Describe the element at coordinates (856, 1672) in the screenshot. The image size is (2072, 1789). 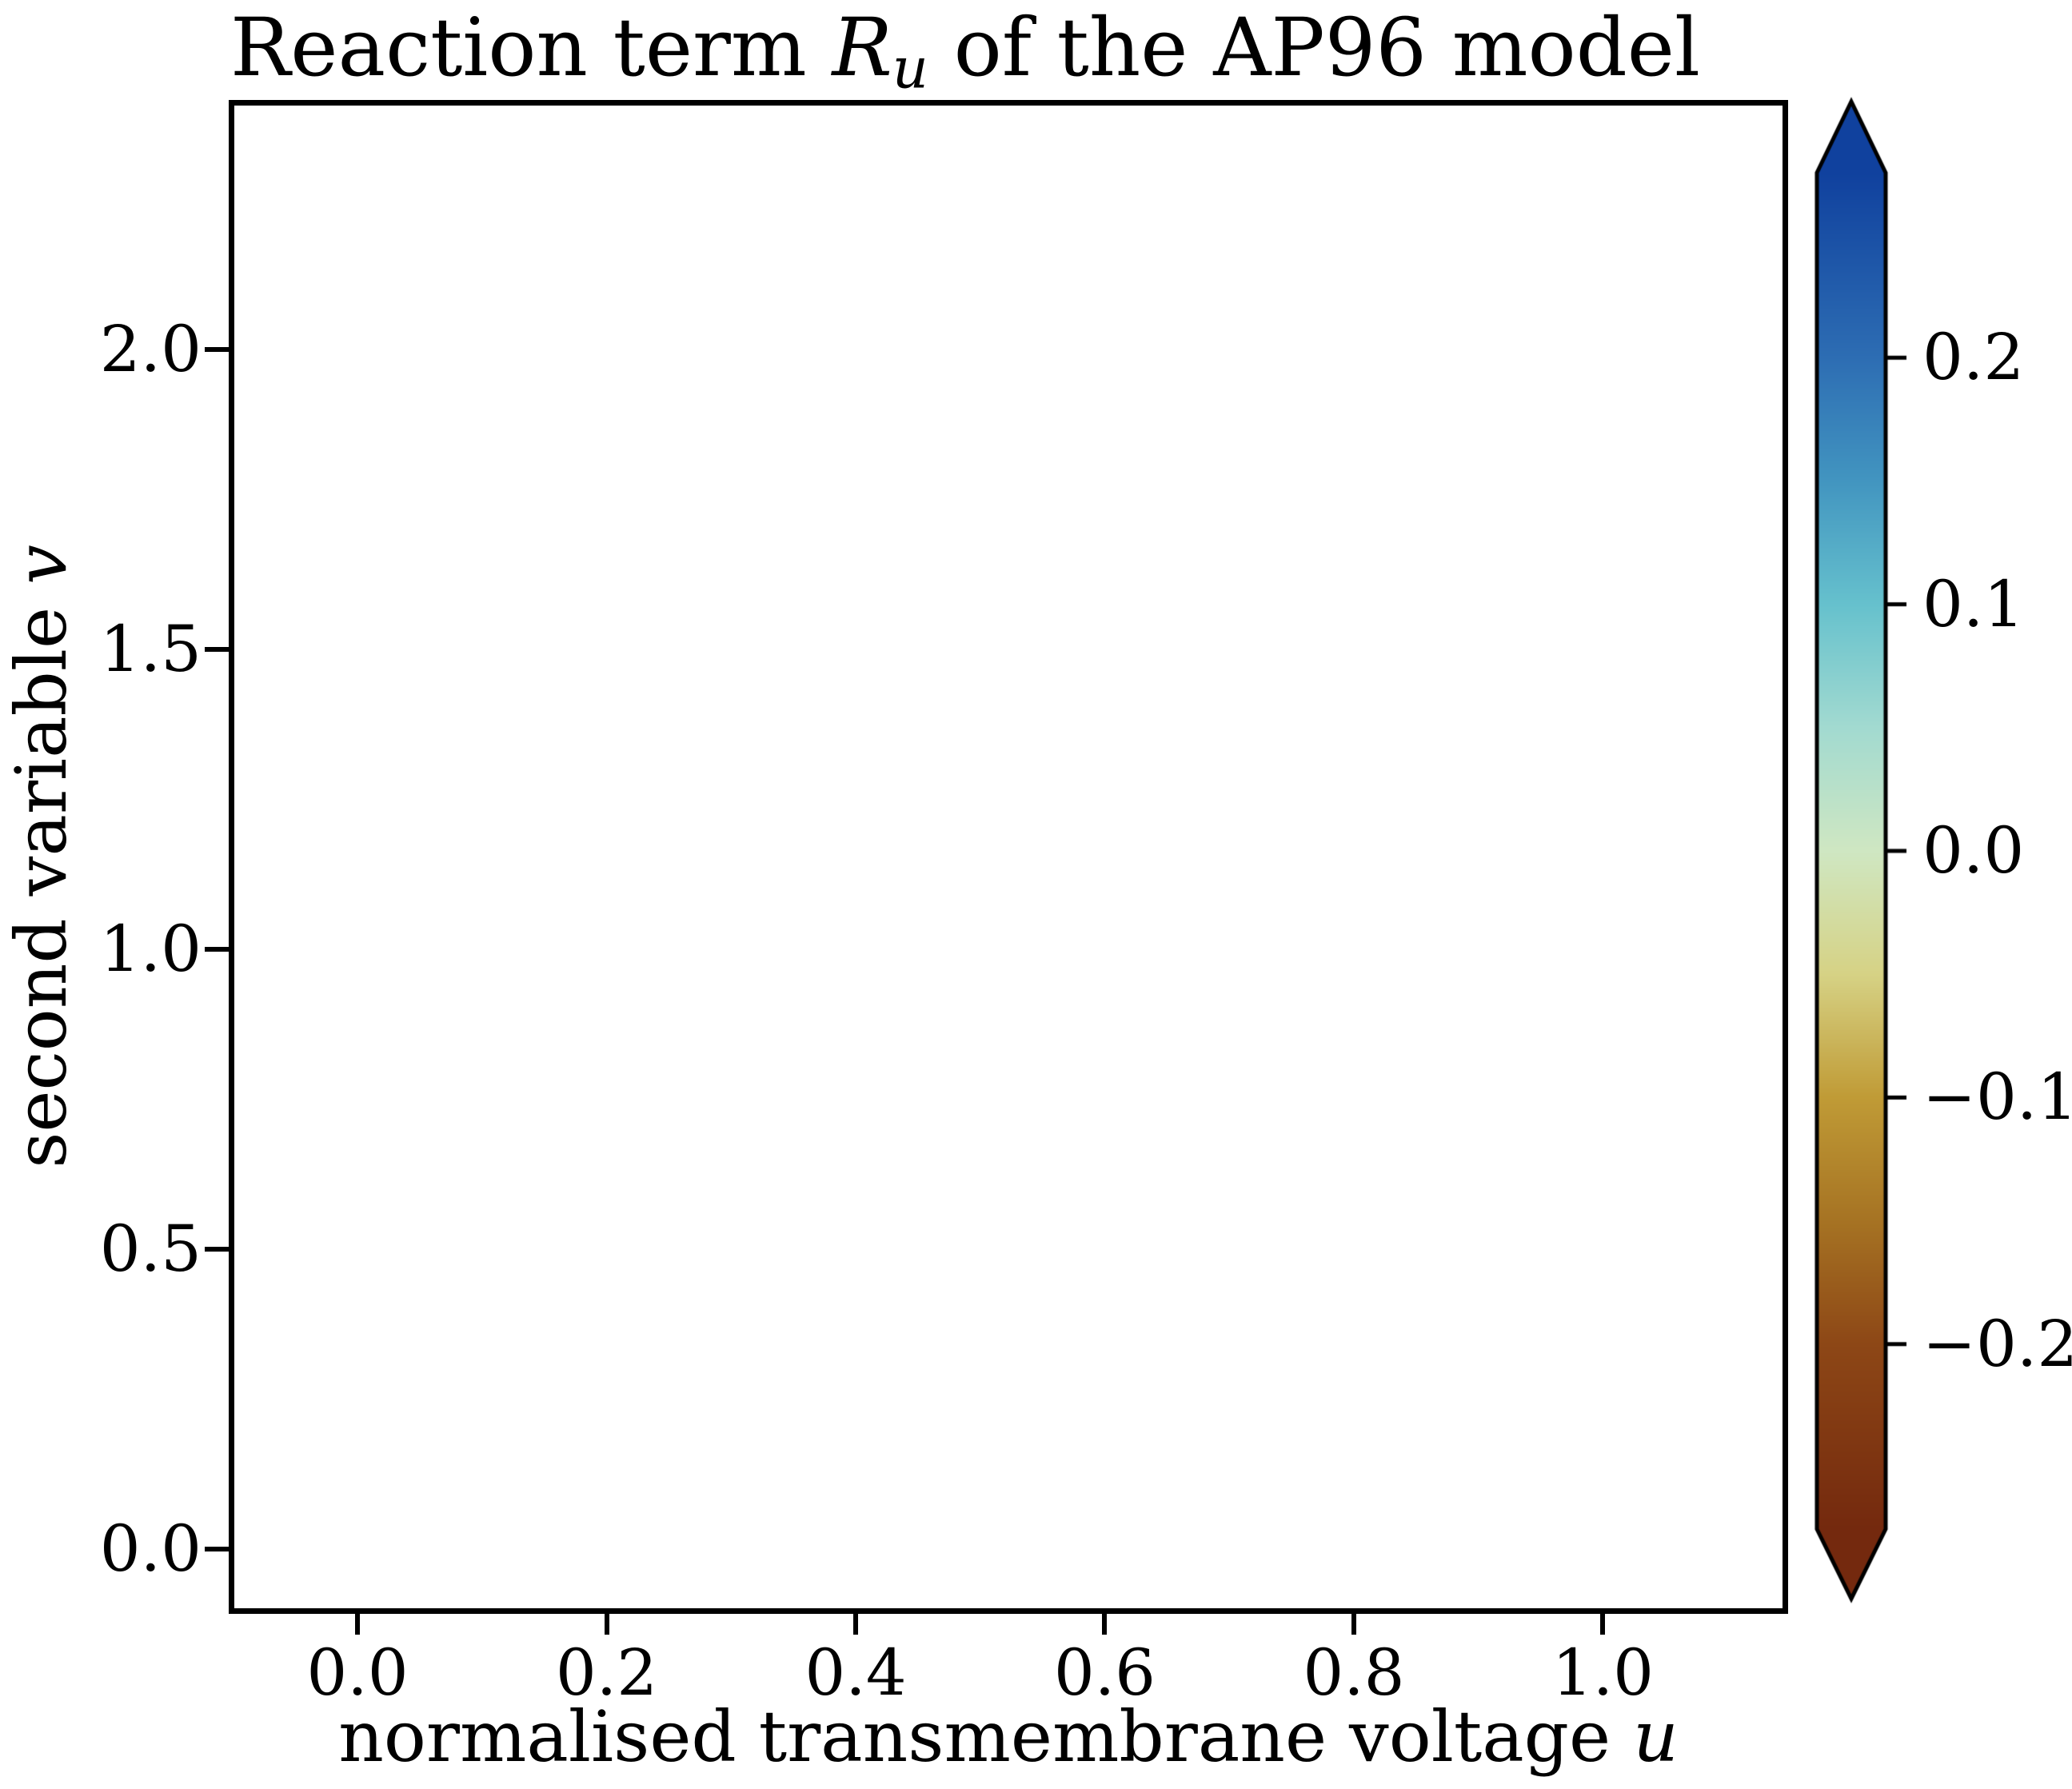
I see `x-tick-label: 0.4` at that location.